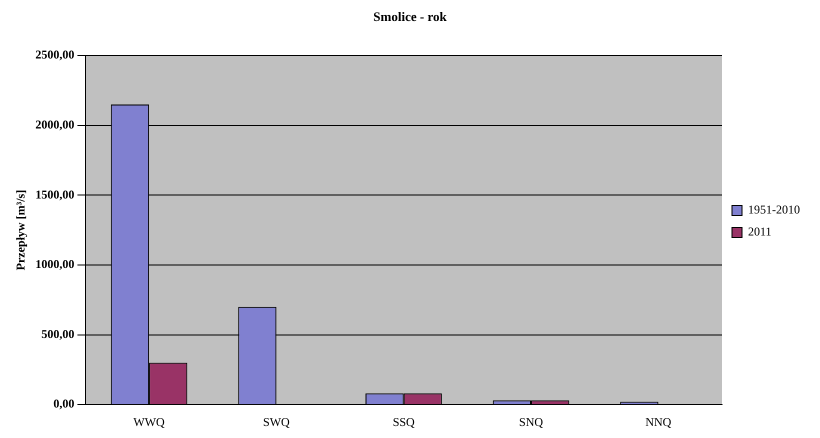 The image size is (820, 438). I want to click on y-tick-label: 1500,00, so click(54, 194).